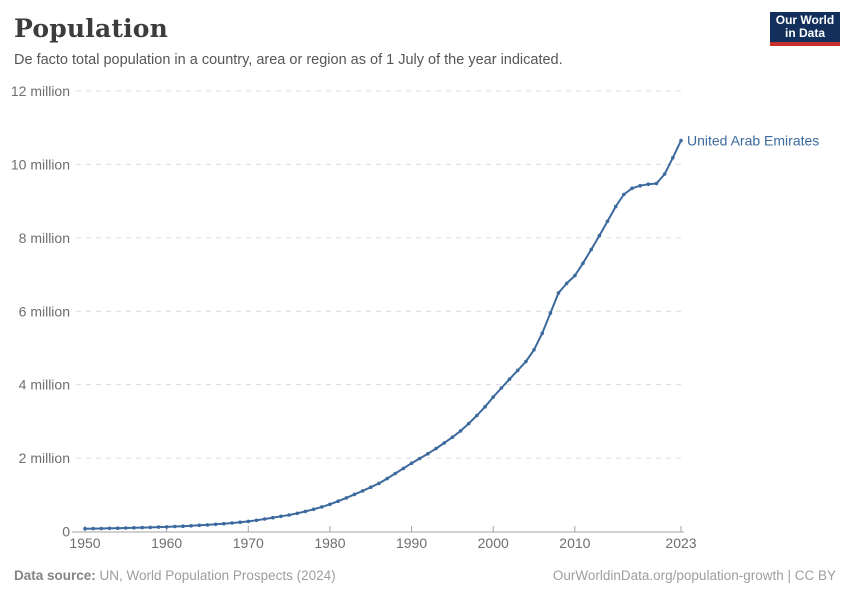 This screenshot has width=850, height=600. Describe the element at coordinates (40, 91) in the screenshot. I see `y-tick-label: 12 million` at that location.